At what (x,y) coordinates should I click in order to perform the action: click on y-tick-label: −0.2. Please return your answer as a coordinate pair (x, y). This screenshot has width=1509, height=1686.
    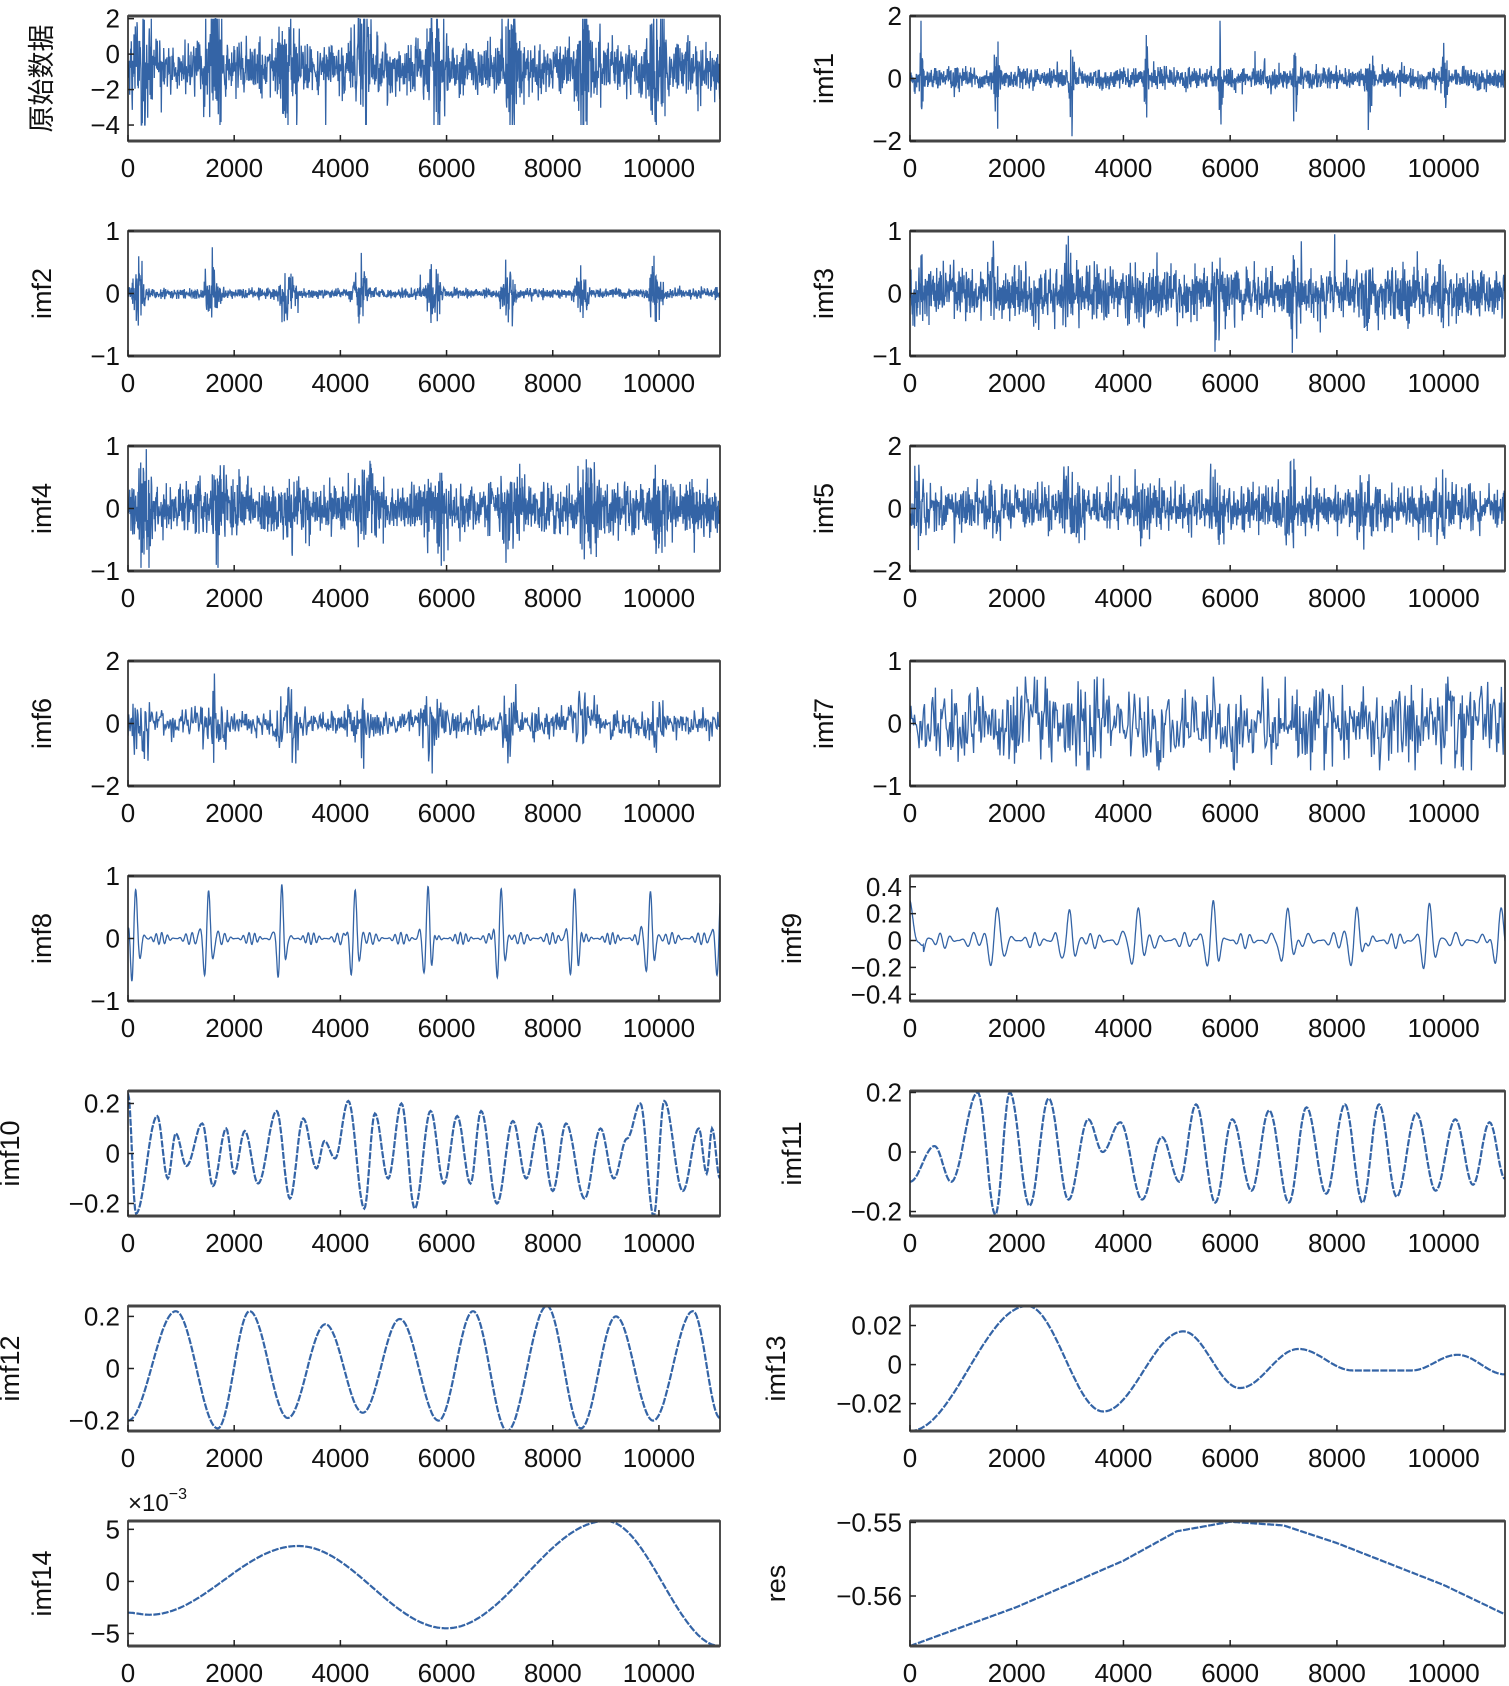
    Looking at the image, I should click on (876, 967).